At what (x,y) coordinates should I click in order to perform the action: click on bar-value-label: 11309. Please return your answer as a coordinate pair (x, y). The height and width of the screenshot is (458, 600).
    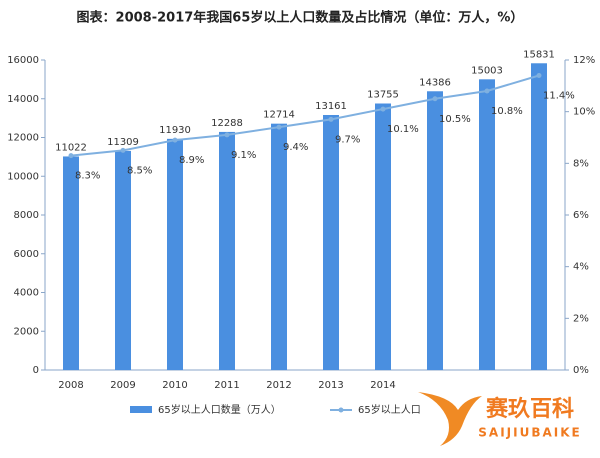
    Looking at the image, I should click on (123, 142).